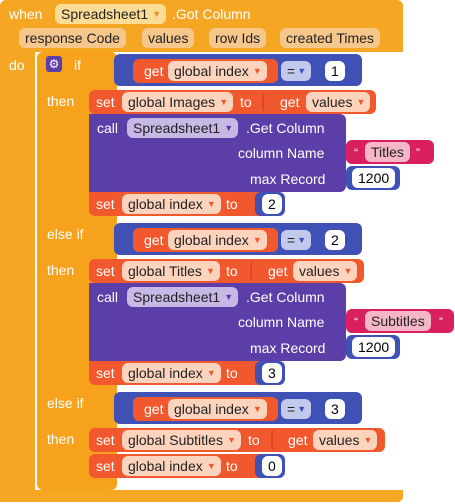 Image resolution: width=455 pixels, height=504 pixels. I want to click on then-label: then, so click(61, 101).